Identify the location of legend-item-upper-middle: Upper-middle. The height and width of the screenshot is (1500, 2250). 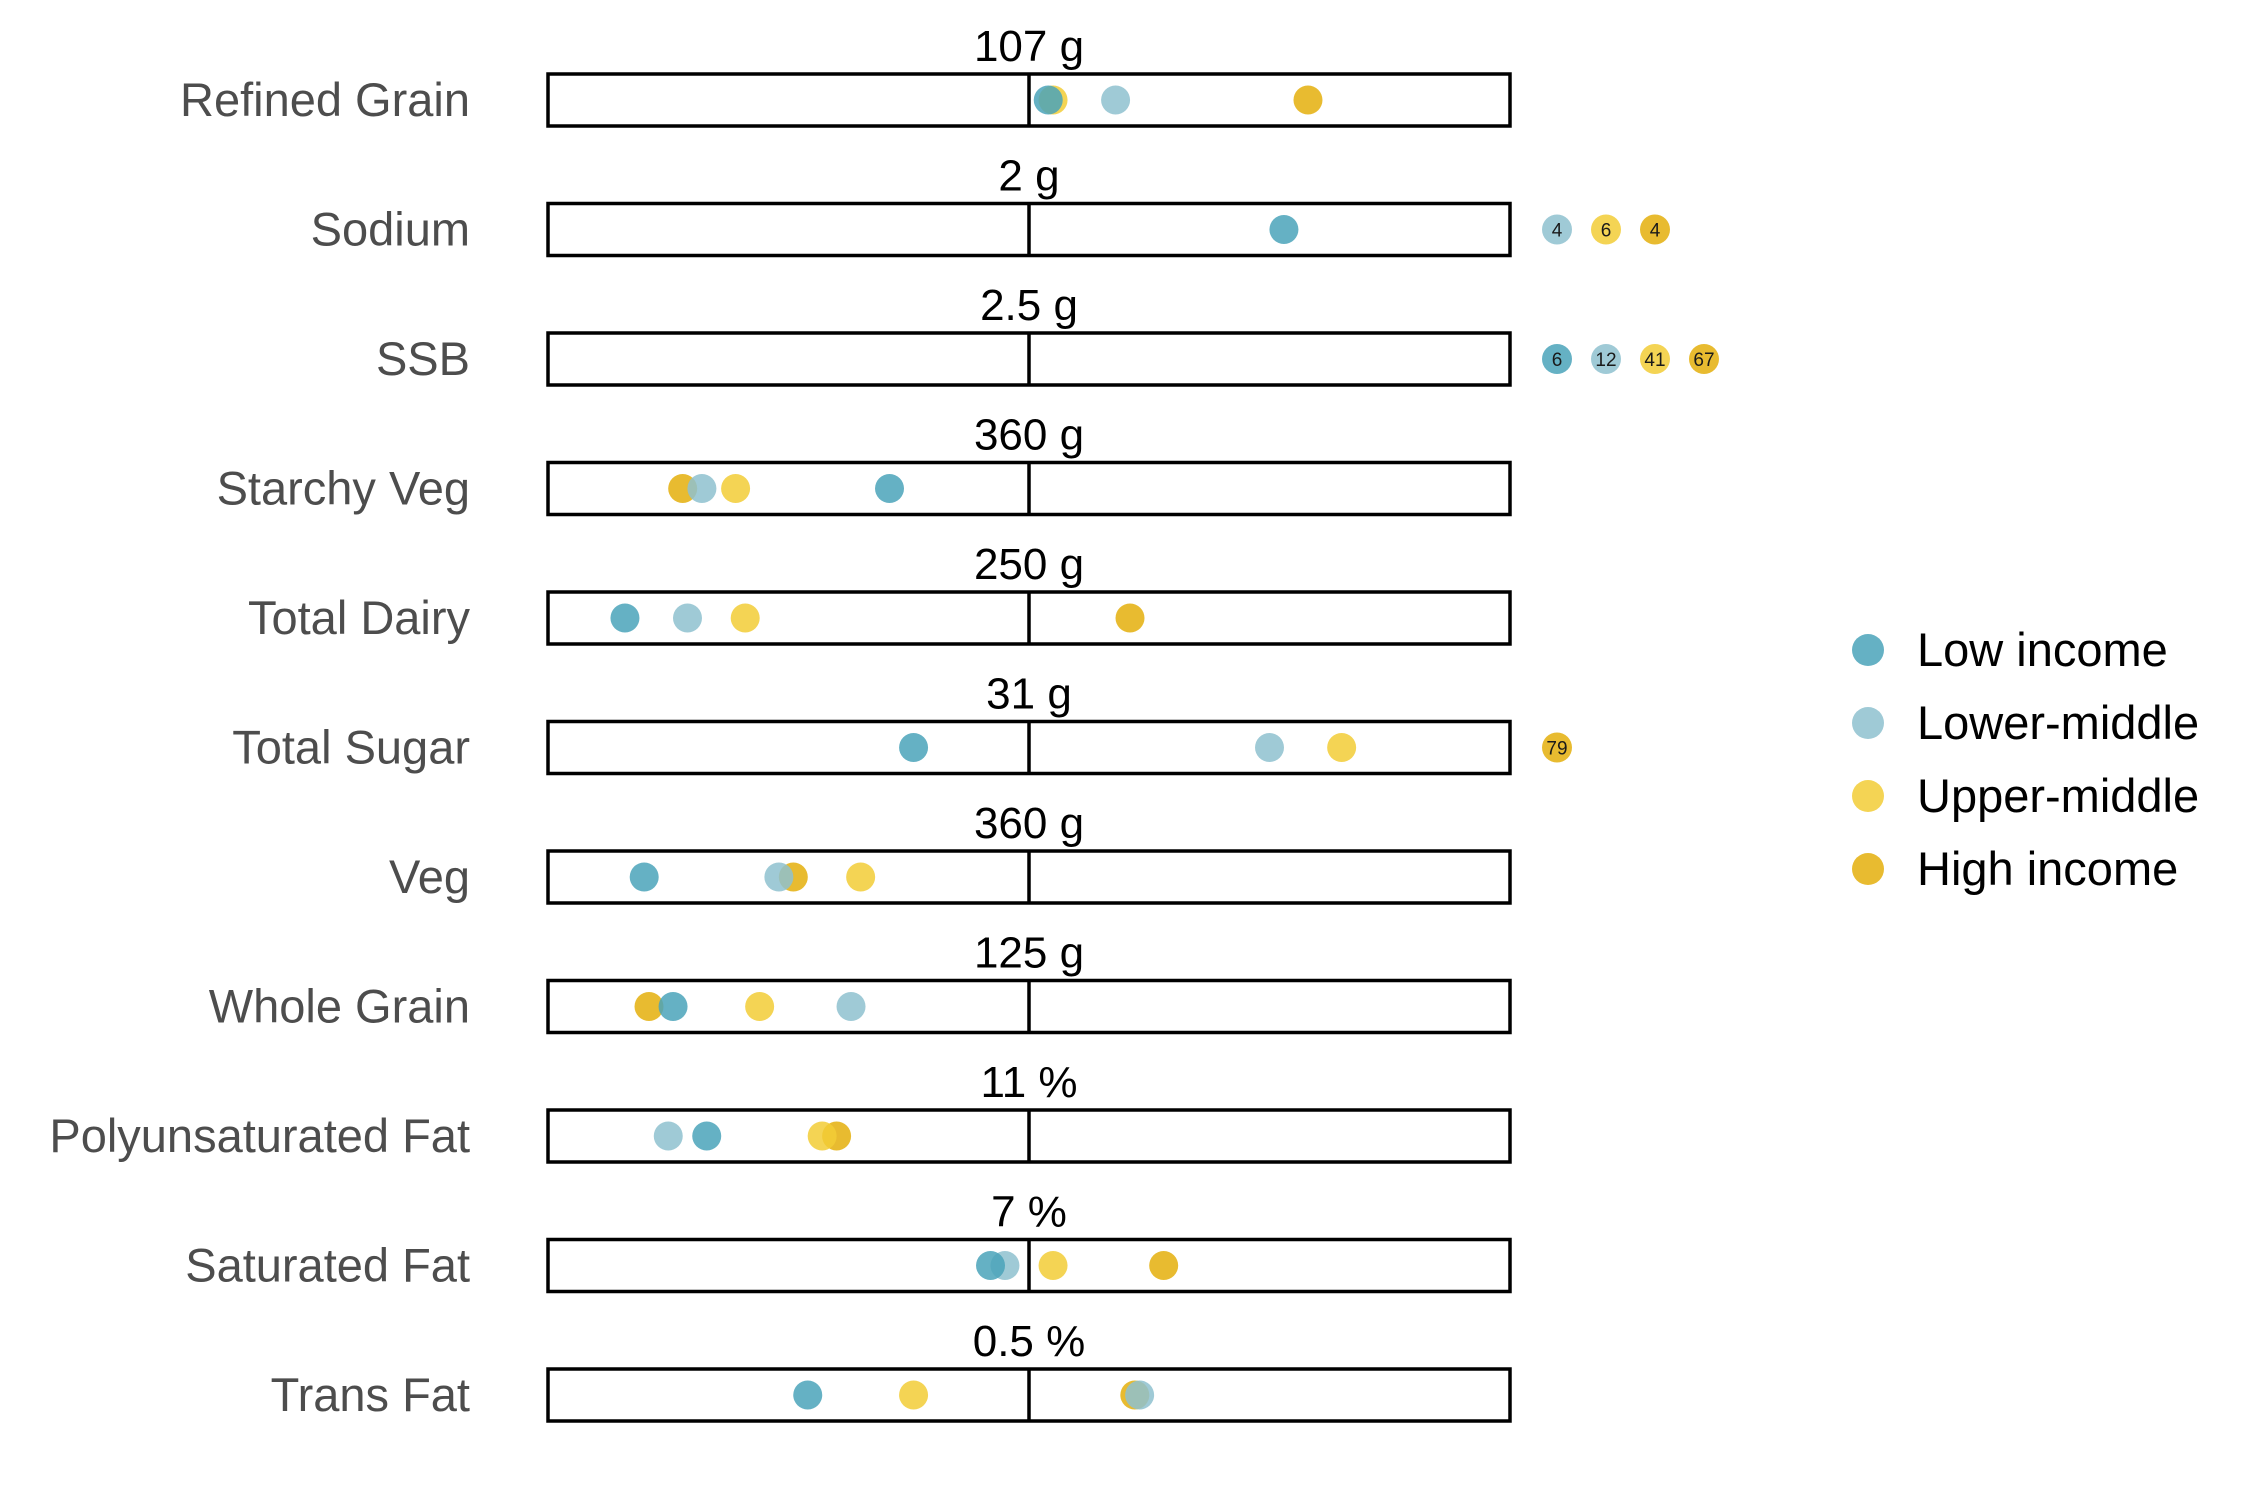
(2025, 795).